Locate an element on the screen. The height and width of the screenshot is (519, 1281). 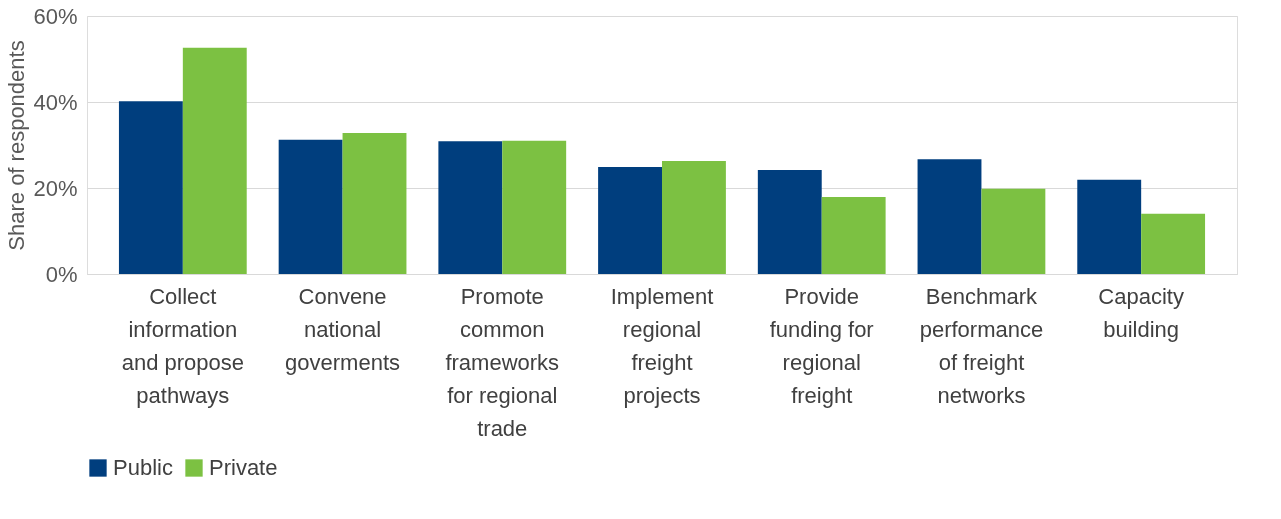
y-tick-label: 40% is located at coordinates (55, 102).